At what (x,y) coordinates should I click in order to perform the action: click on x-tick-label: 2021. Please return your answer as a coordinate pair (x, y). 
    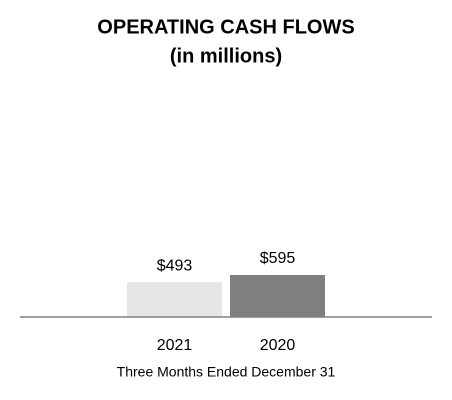
    Looking at the image, I should click on (175, 345).